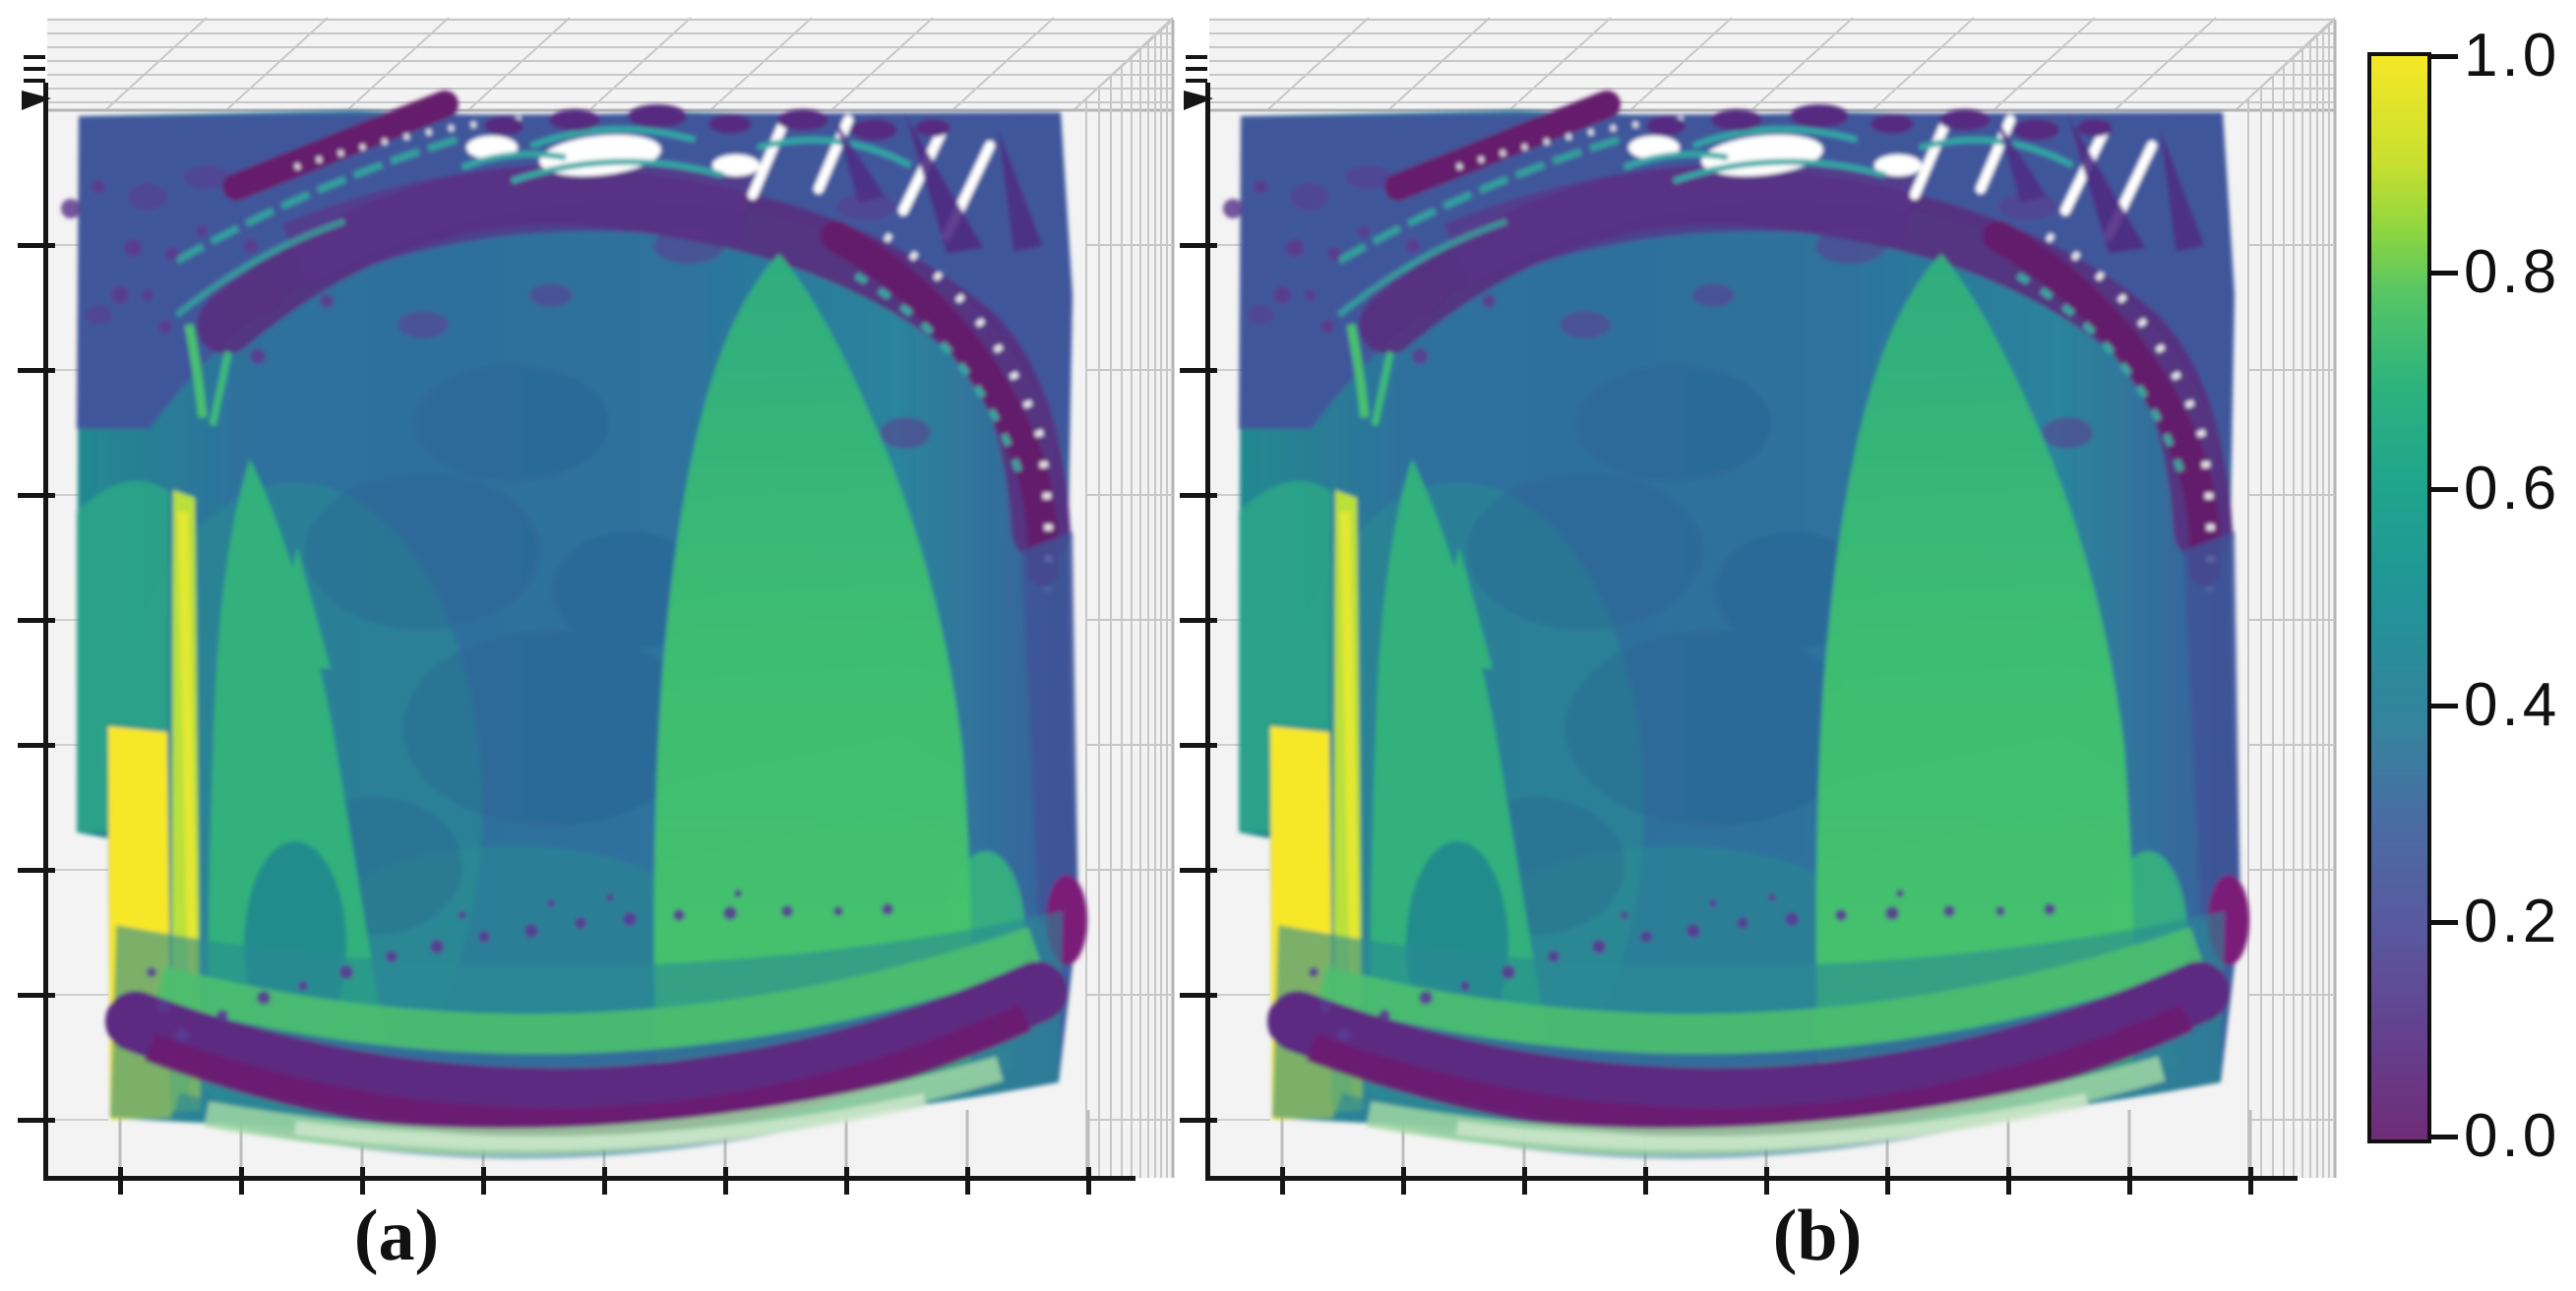 The image size is (2576, 1291). I want to click on colorbar-label-0.4: 0.4, so click(2512, 705).